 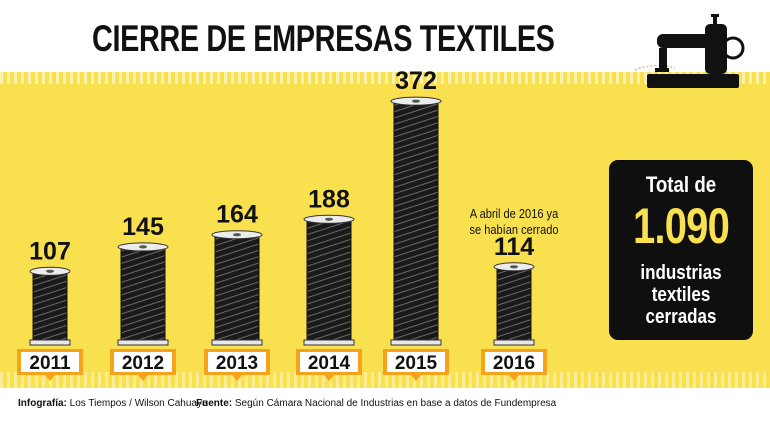 I want to click on spool-hole-2011, so click(x=50, y=271).